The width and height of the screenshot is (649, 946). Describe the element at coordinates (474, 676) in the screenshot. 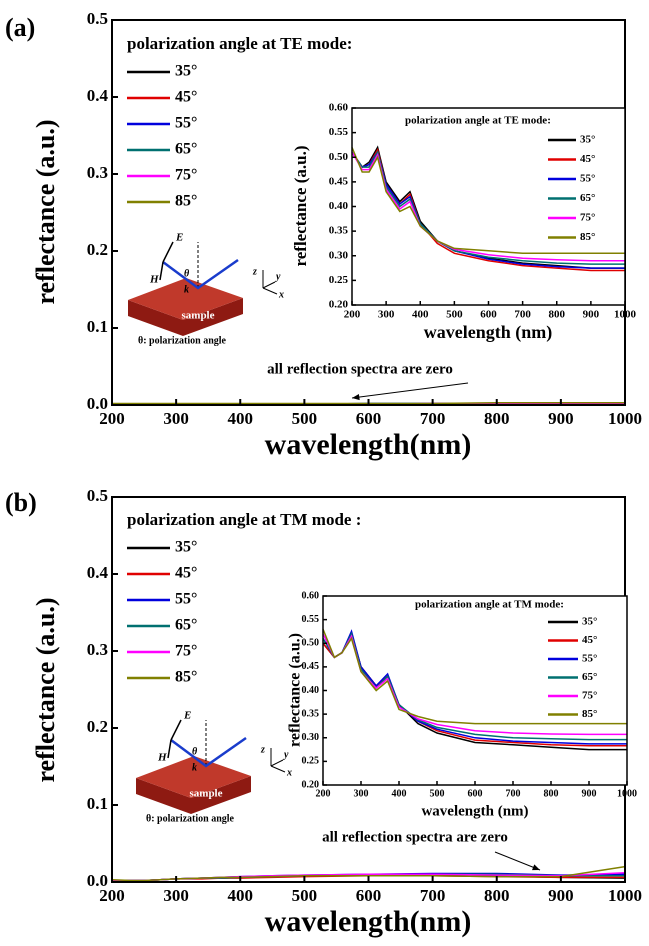

I see `series-line` at that location.